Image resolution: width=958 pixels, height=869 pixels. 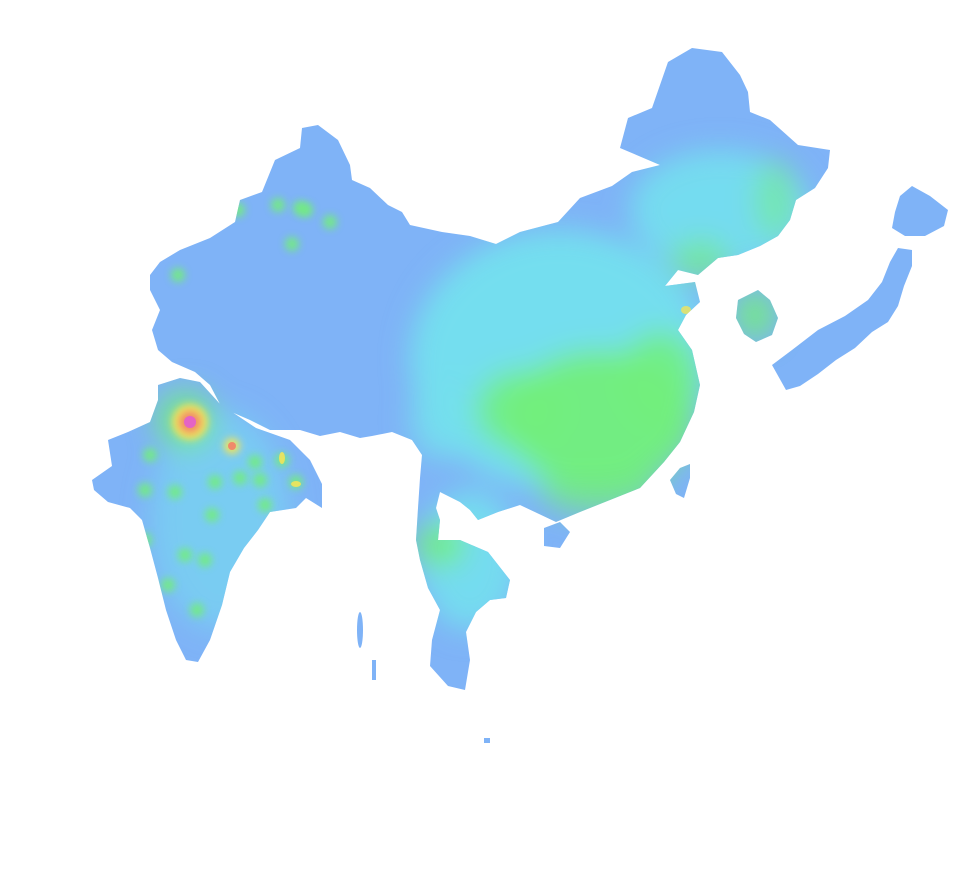 I want to click on kolkata-hotspot, so click(x=296, y=484).